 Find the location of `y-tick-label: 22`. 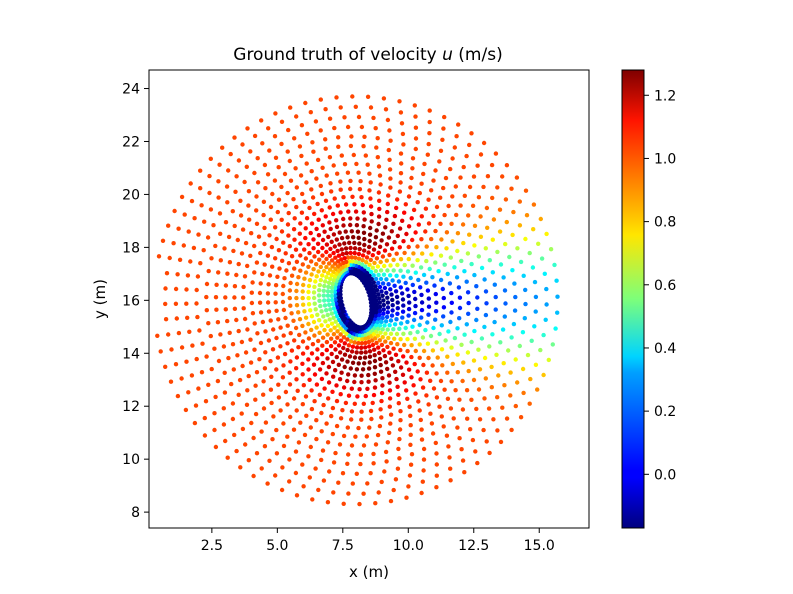

y-tick-label: 22 is located at coordinates (131, 142).